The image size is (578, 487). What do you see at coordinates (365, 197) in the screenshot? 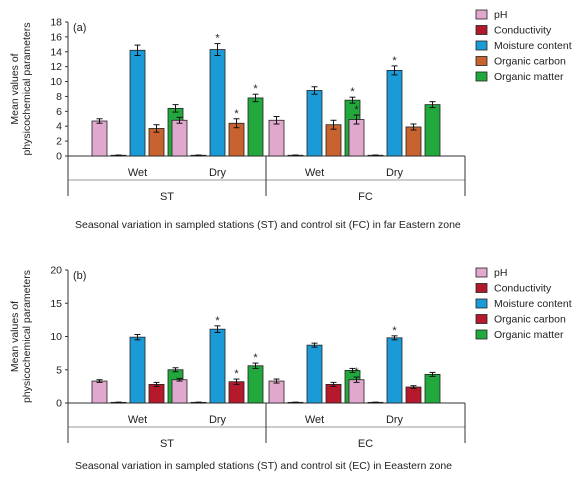
I see `group-label: FC` at bounding box center [365, 197].